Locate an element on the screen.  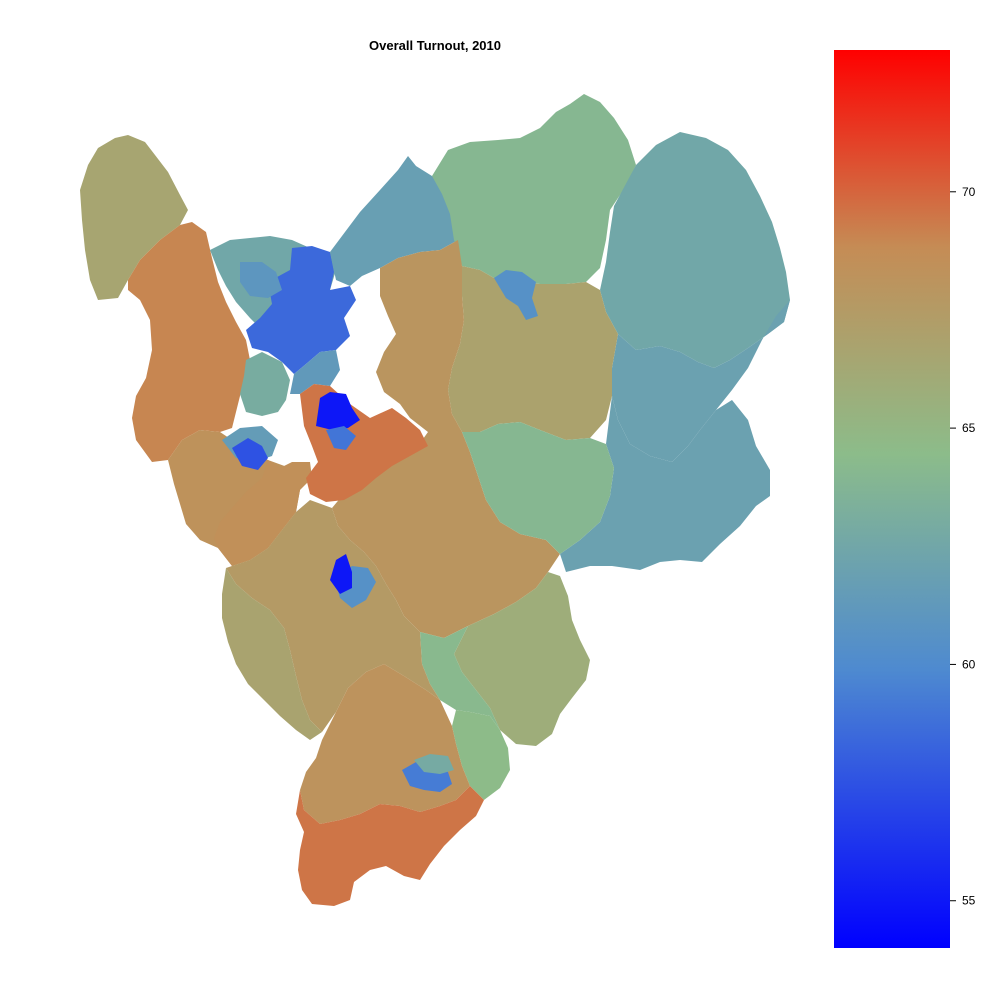
region-south-east-green is located at coordinates (538, 488).